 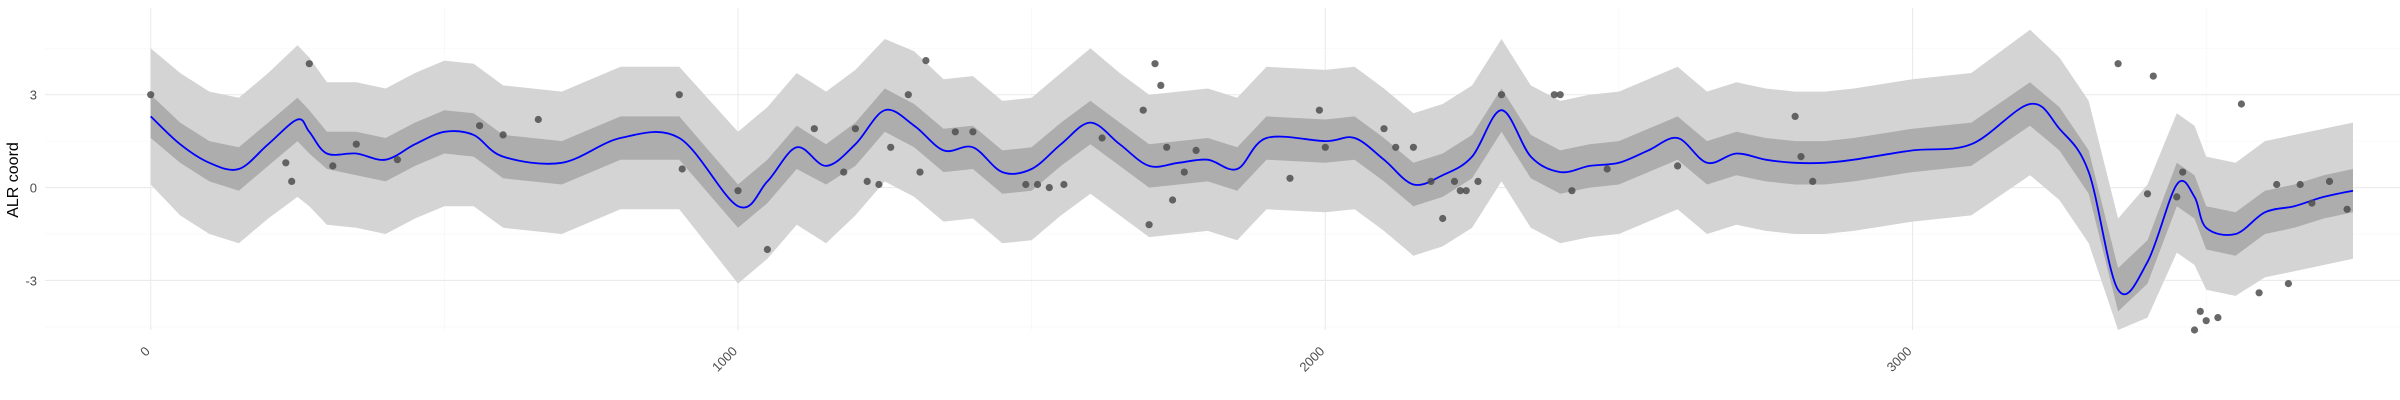 I want to click on y-tick-label: -3, so click(x=31, y=280).